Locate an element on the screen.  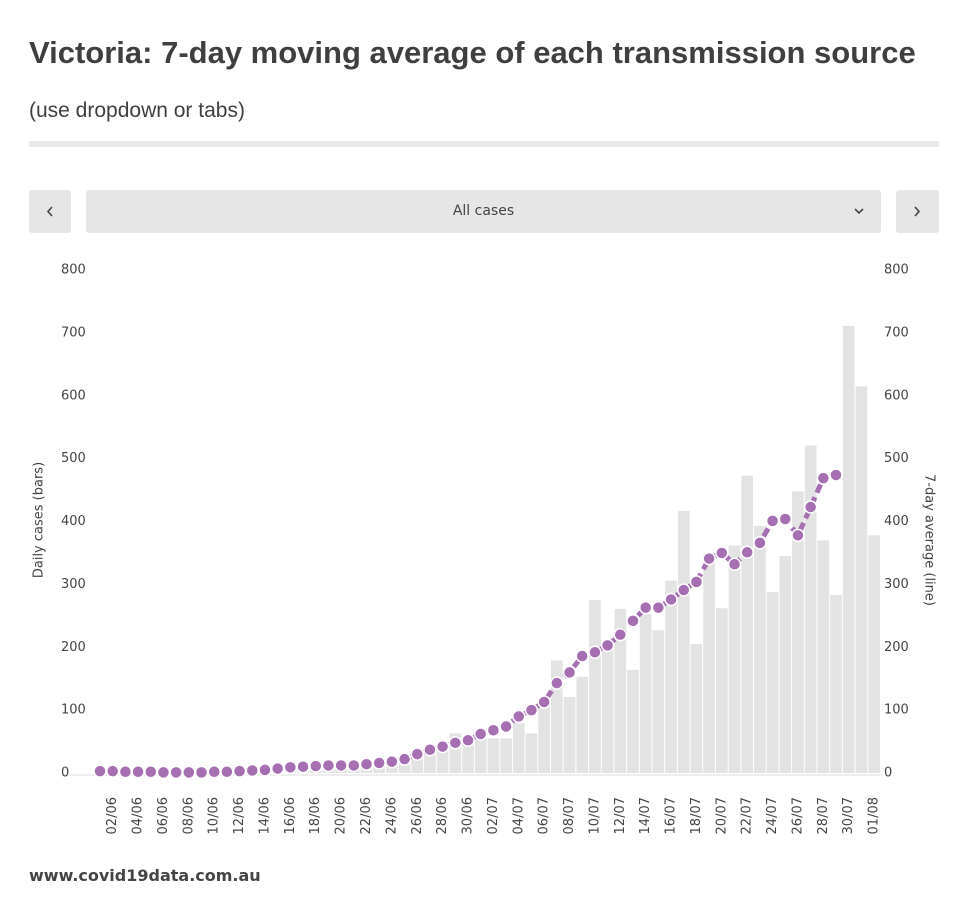
y-tick-label: 200 is located at coordinates (73, 647).